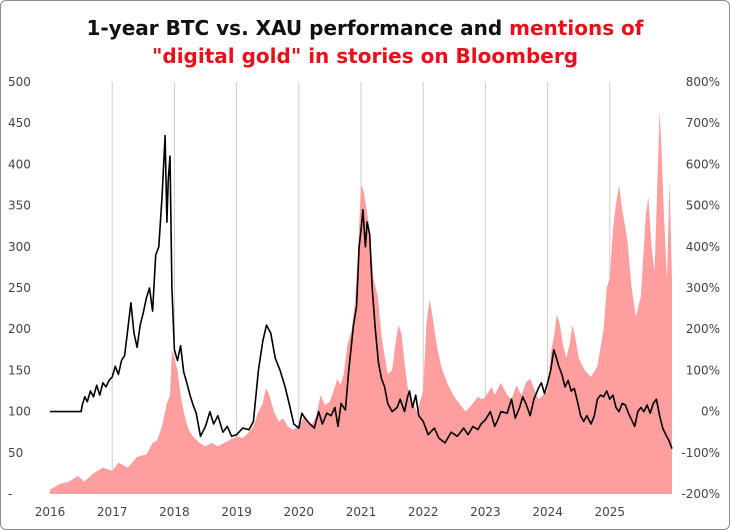 The width and height of the screenshot is (730, 530). What do you see at coordinates (710, 412) in the screenshot?
I see `right-tick-label: 0%` at bounding box center [710, 412].